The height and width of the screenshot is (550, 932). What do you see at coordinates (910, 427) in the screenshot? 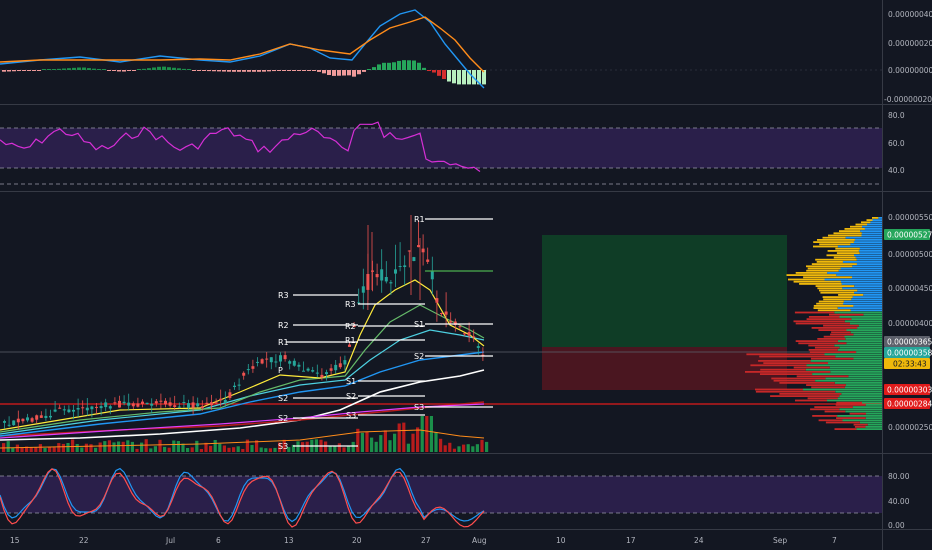
I see `axis-tick: 0.00000250` at bounding box center [910, 427].